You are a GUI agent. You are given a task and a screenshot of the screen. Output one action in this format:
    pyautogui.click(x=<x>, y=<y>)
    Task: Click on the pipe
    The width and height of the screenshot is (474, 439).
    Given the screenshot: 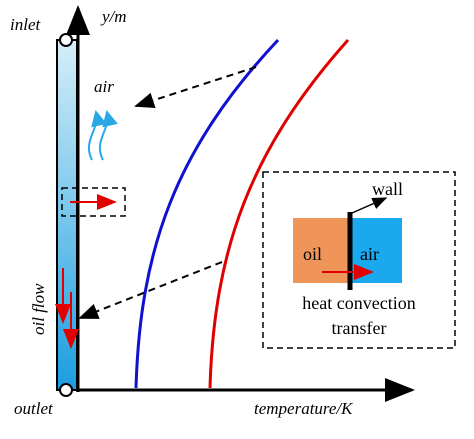 What is the action you would take?
    pyautogui.click(x=67, y=215)
    